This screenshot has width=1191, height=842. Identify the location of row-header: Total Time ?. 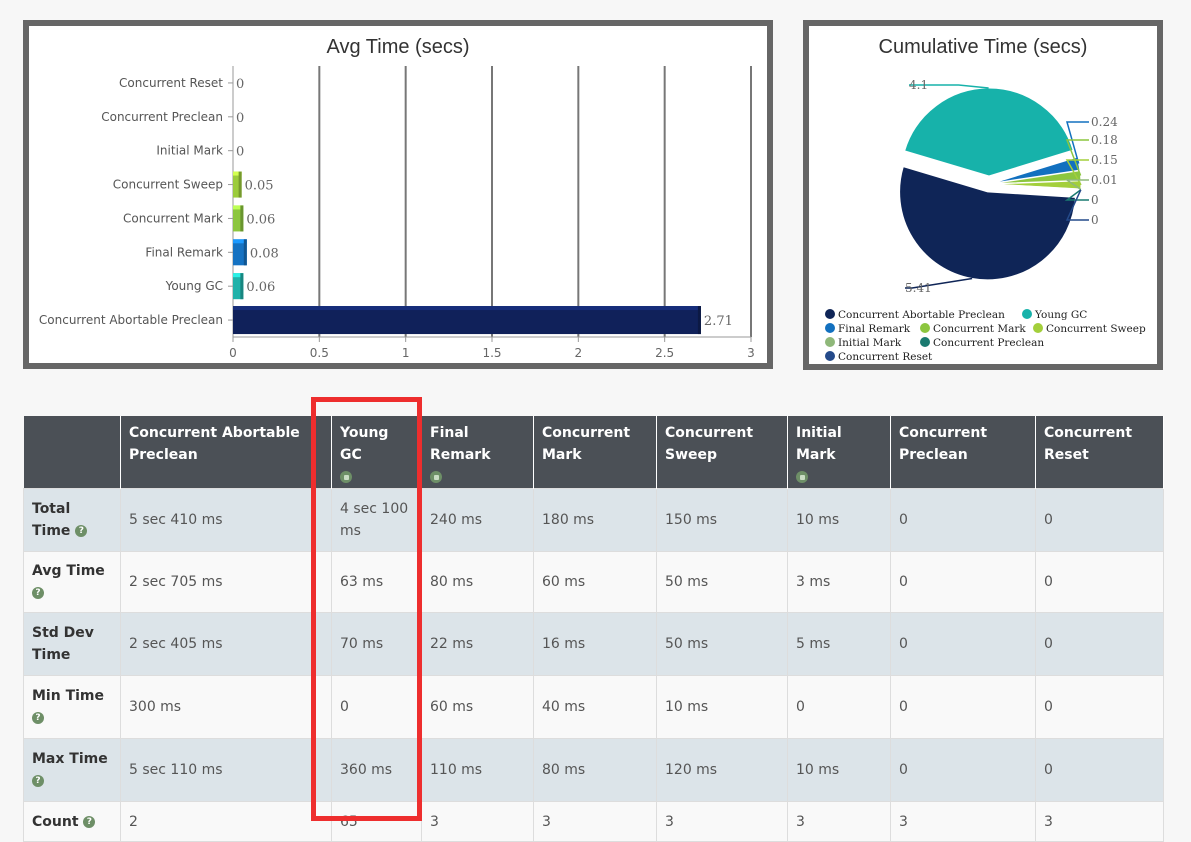
(72, 520).